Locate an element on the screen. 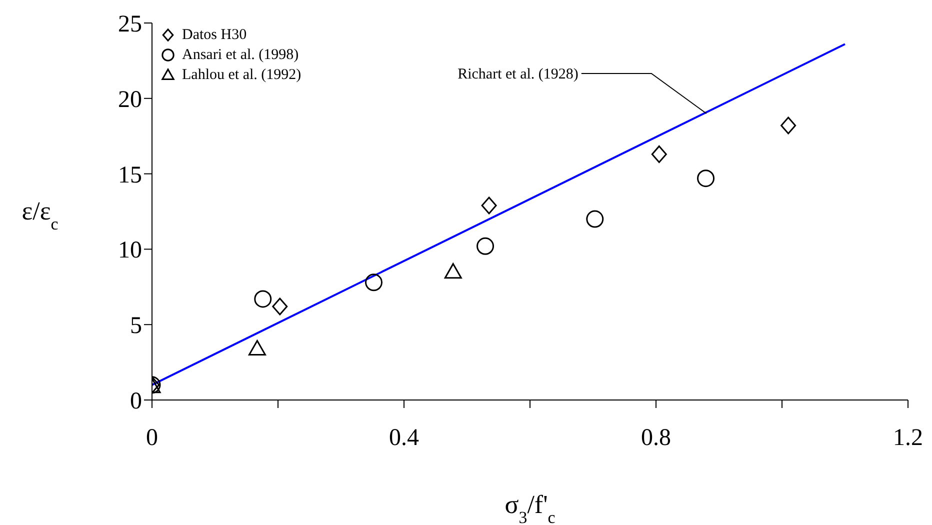  y-tick-label: 5 is located at coordinates (136, 326).